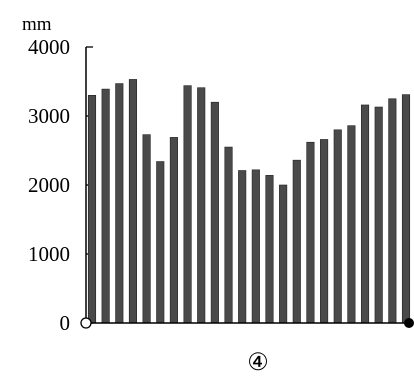 The height and width of the screenshot is (383, 414). Describe the element at coordinates (49, 185) in the screenshot. I see `y-tick-label: 2000` at that location.